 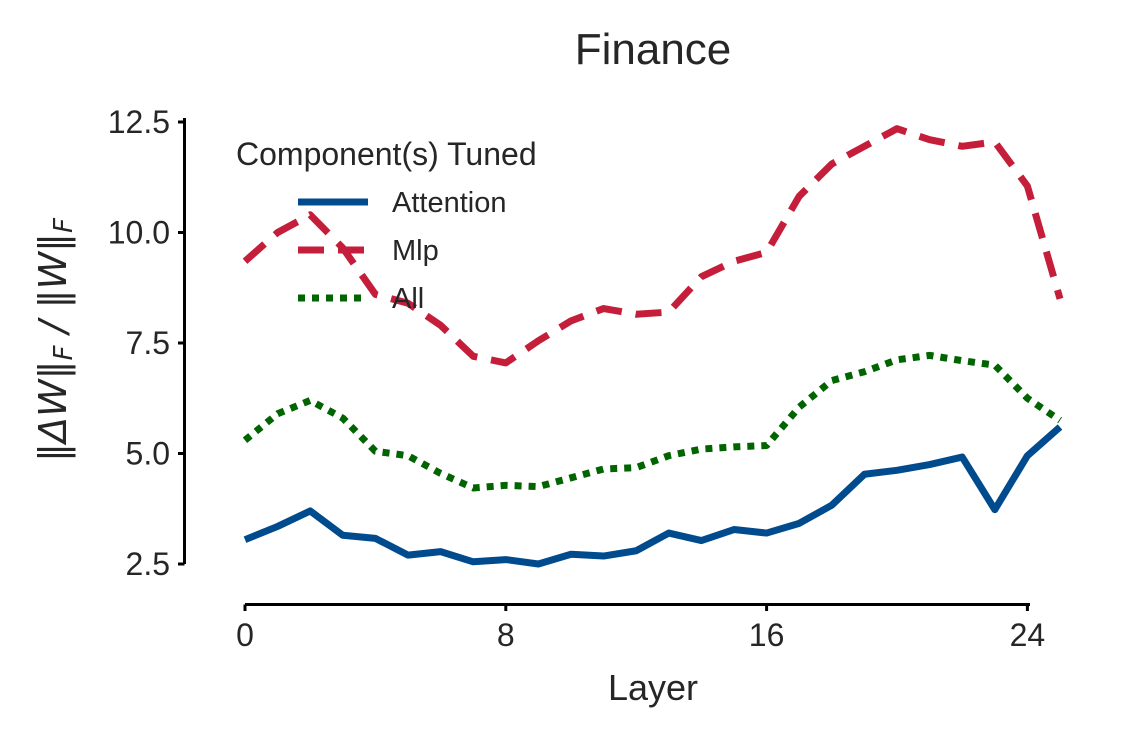 What do you see at coordinates (408, 299) in the screenshot?
I see `legend-label-all: All` at bounding box center [408, 299].